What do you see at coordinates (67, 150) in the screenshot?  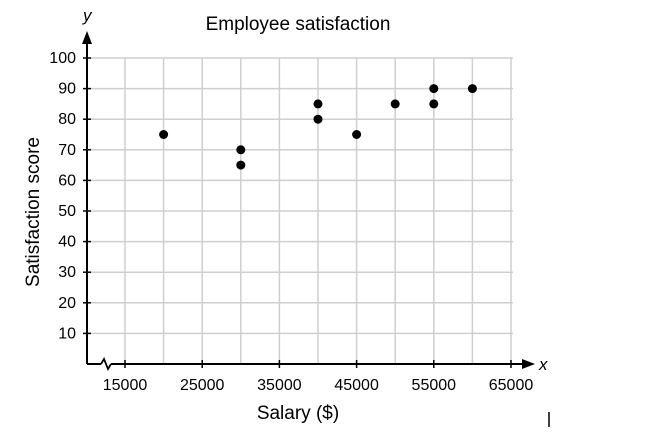 I see `y-tick-label: 70` at bounding box center [67, 150].